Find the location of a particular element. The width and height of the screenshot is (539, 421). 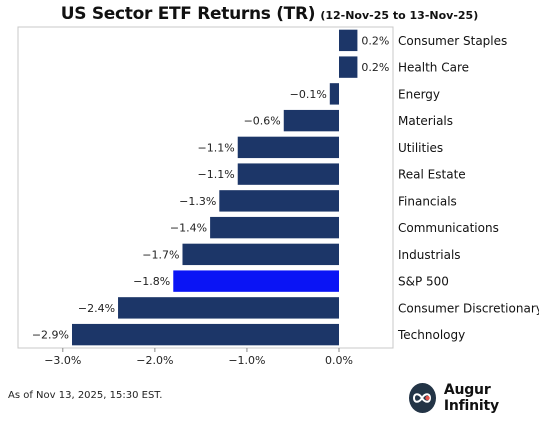

x-tick-label: 0.0% is located at coordinates (339, 360).